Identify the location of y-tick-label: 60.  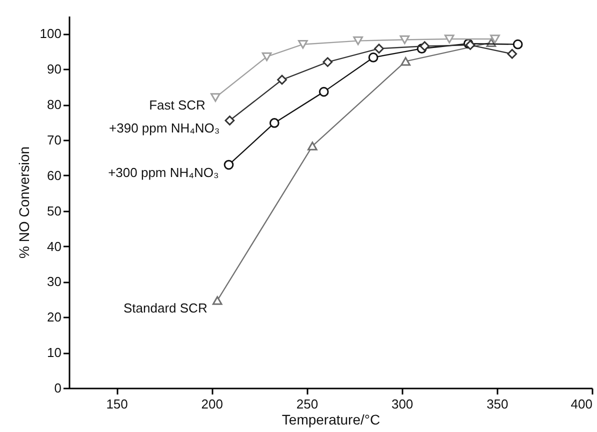
(54, 175).